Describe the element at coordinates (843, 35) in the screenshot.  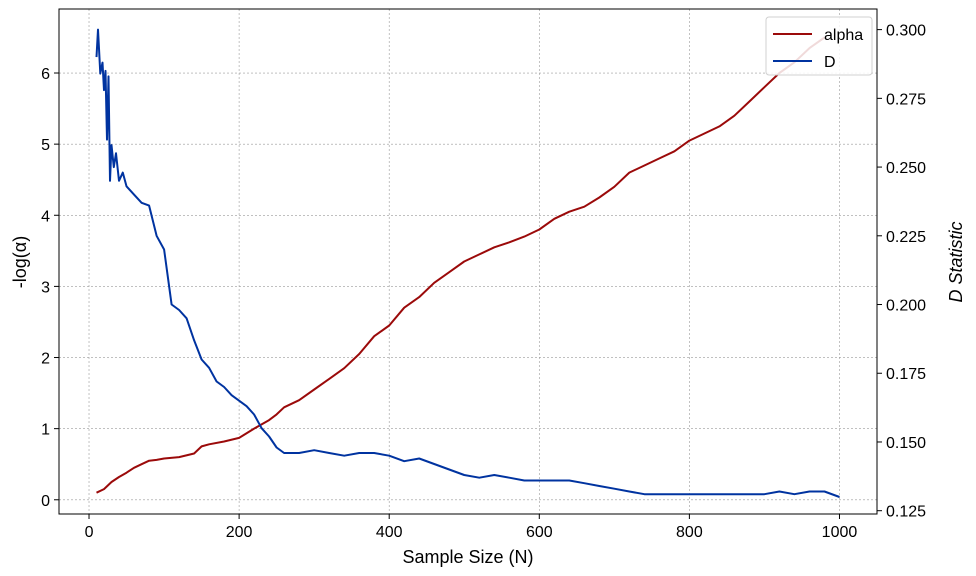
I see `legend-label-alpha: alpha` at that location.